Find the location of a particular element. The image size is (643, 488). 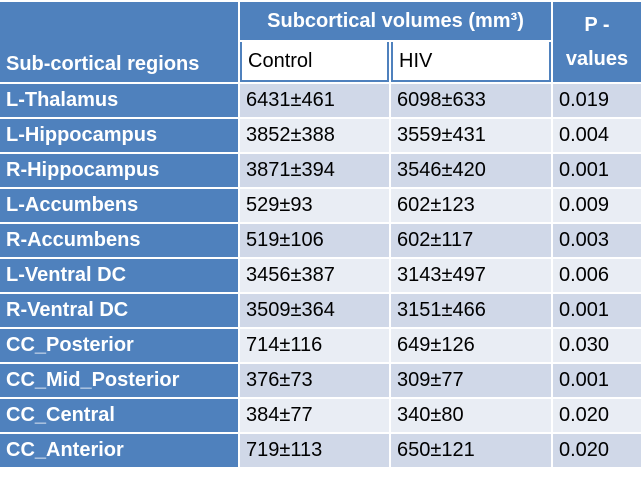

value-cell: 602±117 is located at coordinates (471, 240).